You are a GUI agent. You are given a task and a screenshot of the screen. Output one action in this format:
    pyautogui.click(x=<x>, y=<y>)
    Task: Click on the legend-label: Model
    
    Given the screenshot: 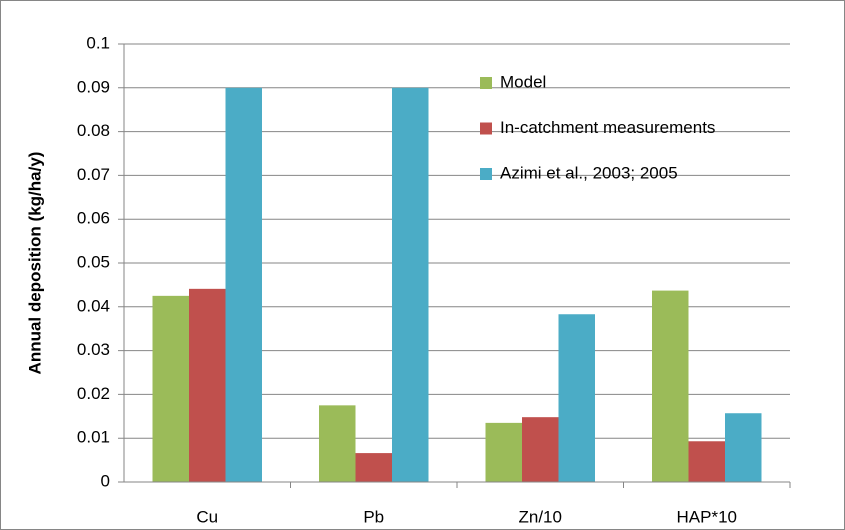 What is the action you would take?
    pyautogui.click(x=523, y=81)
    